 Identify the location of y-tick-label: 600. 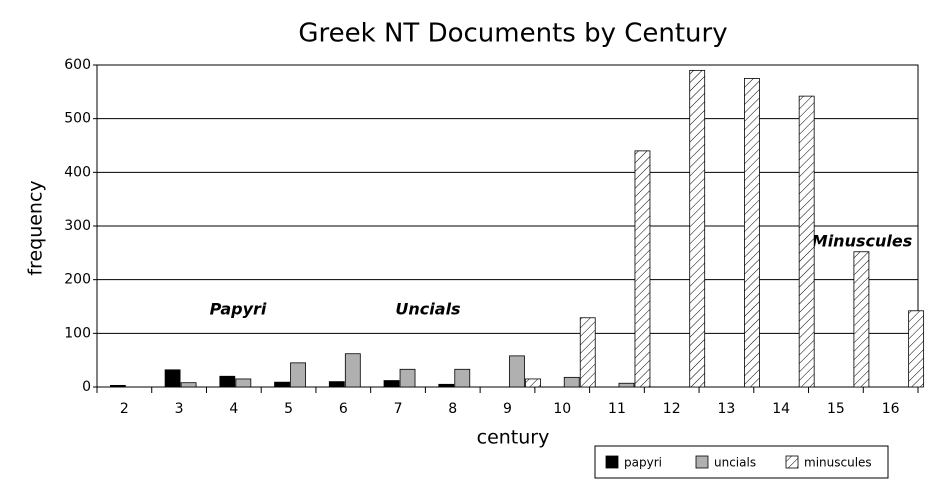
(77, 65).